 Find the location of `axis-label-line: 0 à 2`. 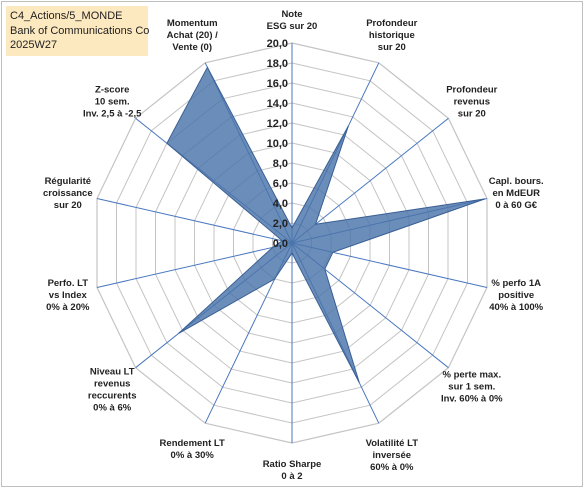

axis-label-line: 0 à 2 is located at coordinates (291, 476).